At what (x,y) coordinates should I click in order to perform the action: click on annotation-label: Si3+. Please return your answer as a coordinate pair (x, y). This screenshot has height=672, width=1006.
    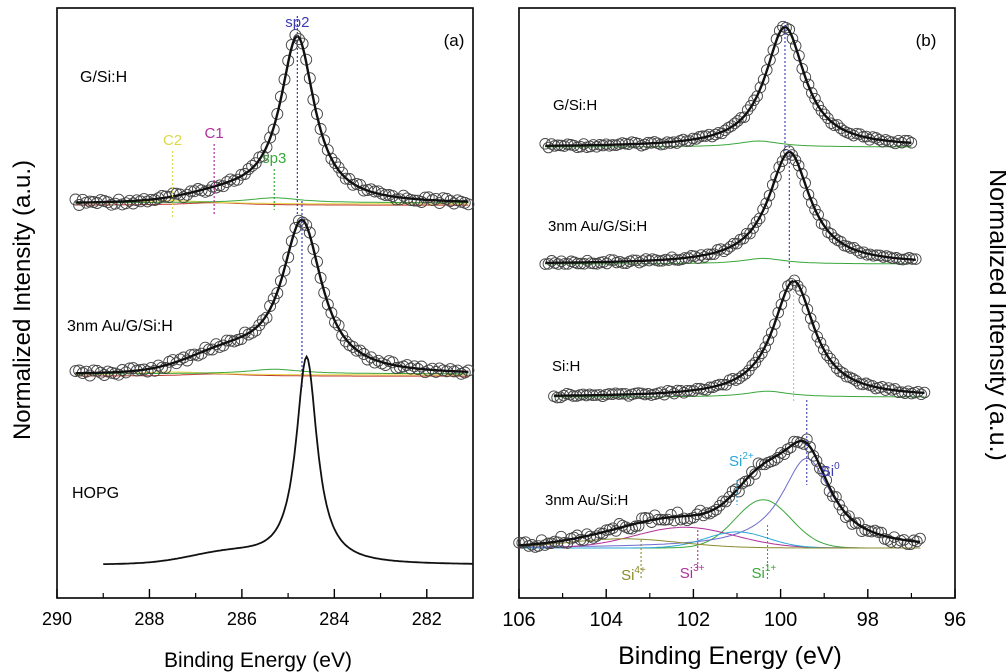
    Looking at the image, I should click on (692, 572).